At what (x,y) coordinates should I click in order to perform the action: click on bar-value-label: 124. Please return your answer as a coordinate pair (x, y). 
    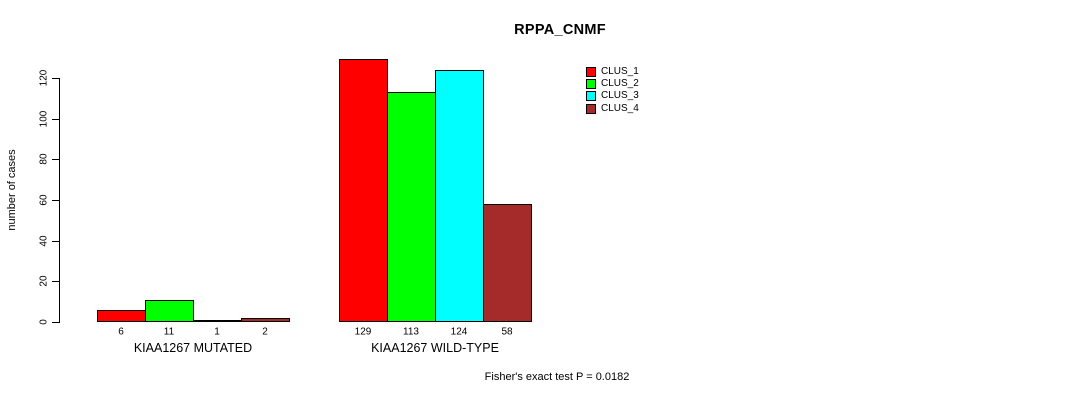
    Looking at the image, I should click on (459, 332).